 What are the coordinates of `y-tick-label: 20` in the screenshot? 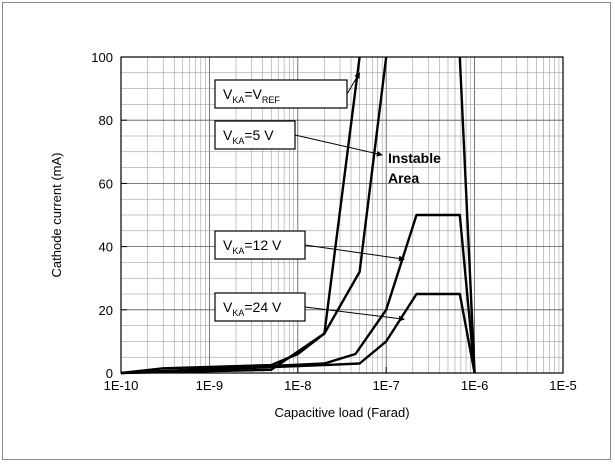 It's located at (106, 310).